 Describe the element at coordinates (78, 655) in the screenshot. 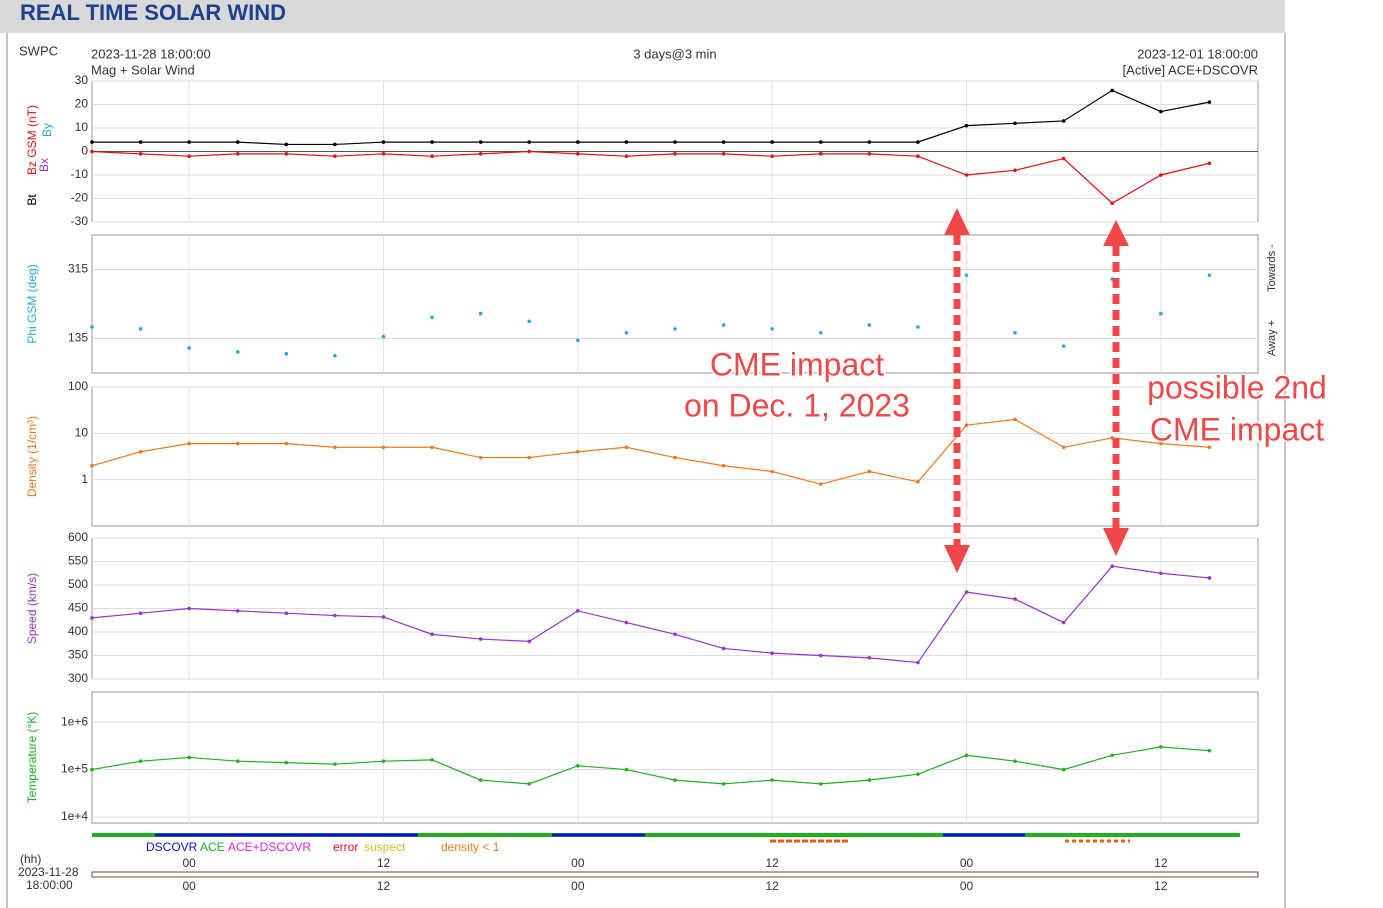

I see `y-tick-label: 350` at that location.